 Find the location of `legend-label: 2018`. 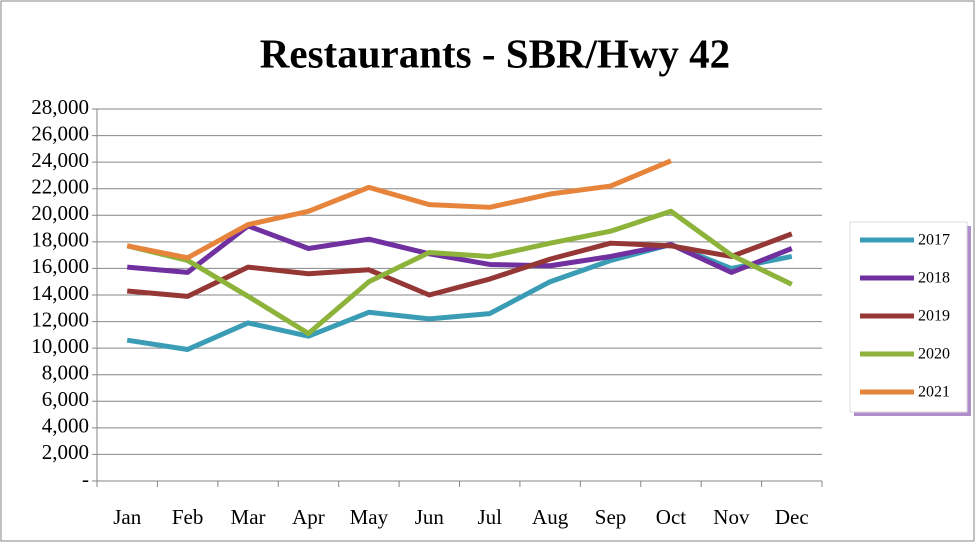

legend-label: 2018 is located at coordinates (934, 278).